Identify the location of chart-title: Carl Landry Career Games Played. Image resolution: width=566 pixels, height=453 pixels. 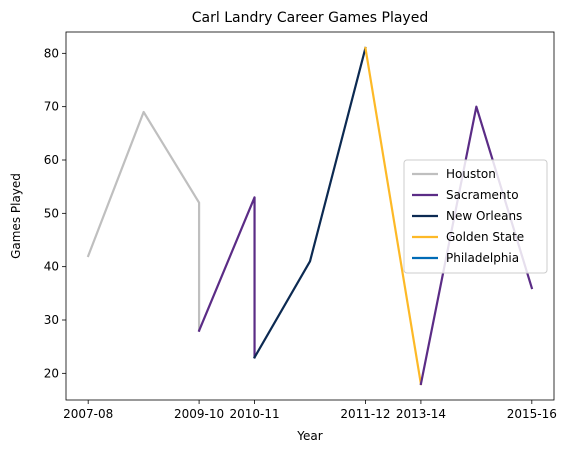
(310, 18).